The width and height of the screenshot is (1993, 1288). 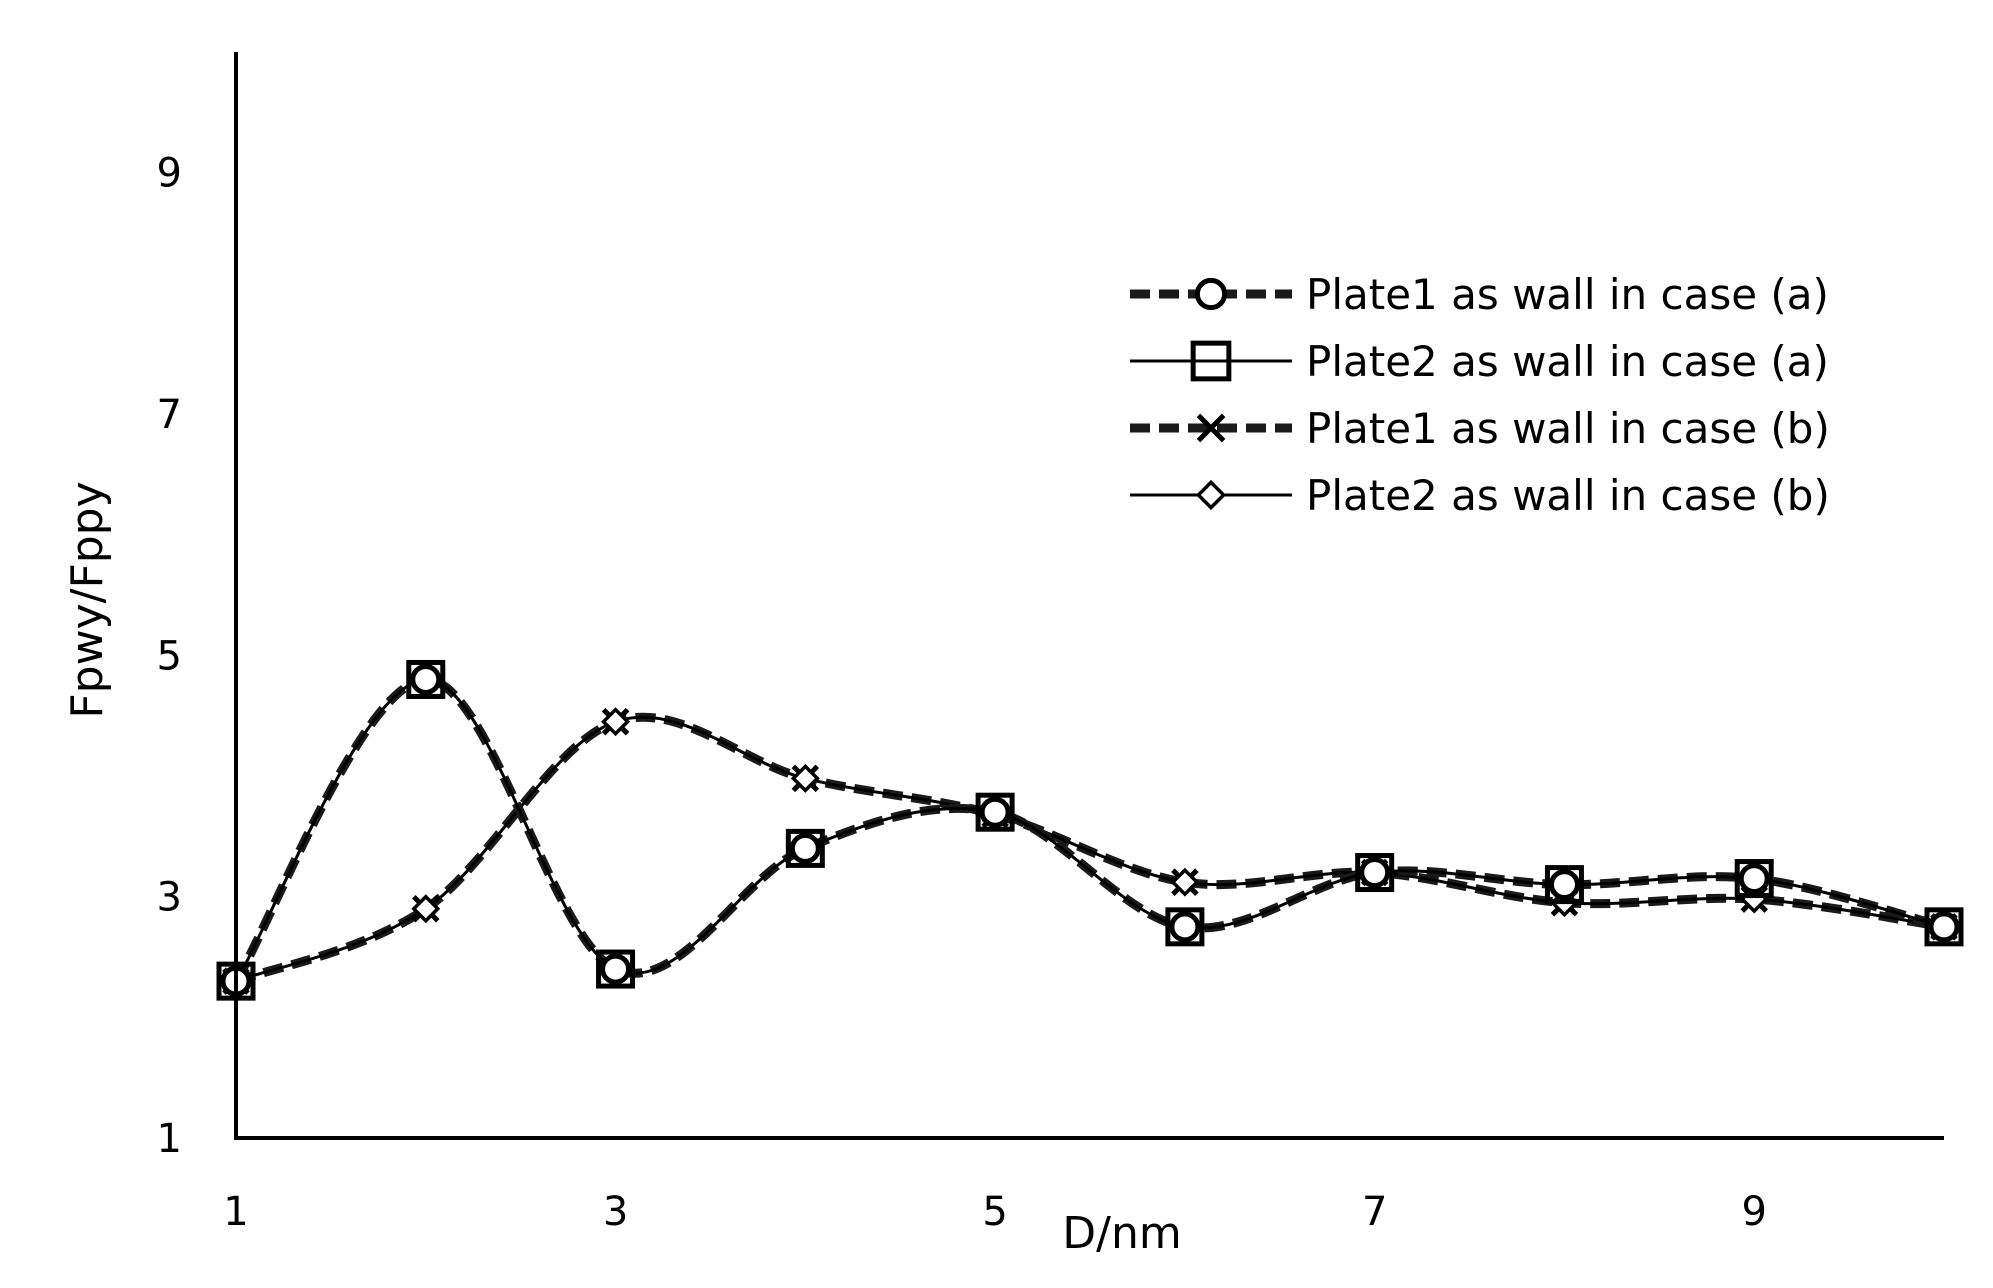 What do you see at coordinates (1753, 1212) in the screenshot?
I see `x-tick-label: 9` at bounding box center [1753, 1212].